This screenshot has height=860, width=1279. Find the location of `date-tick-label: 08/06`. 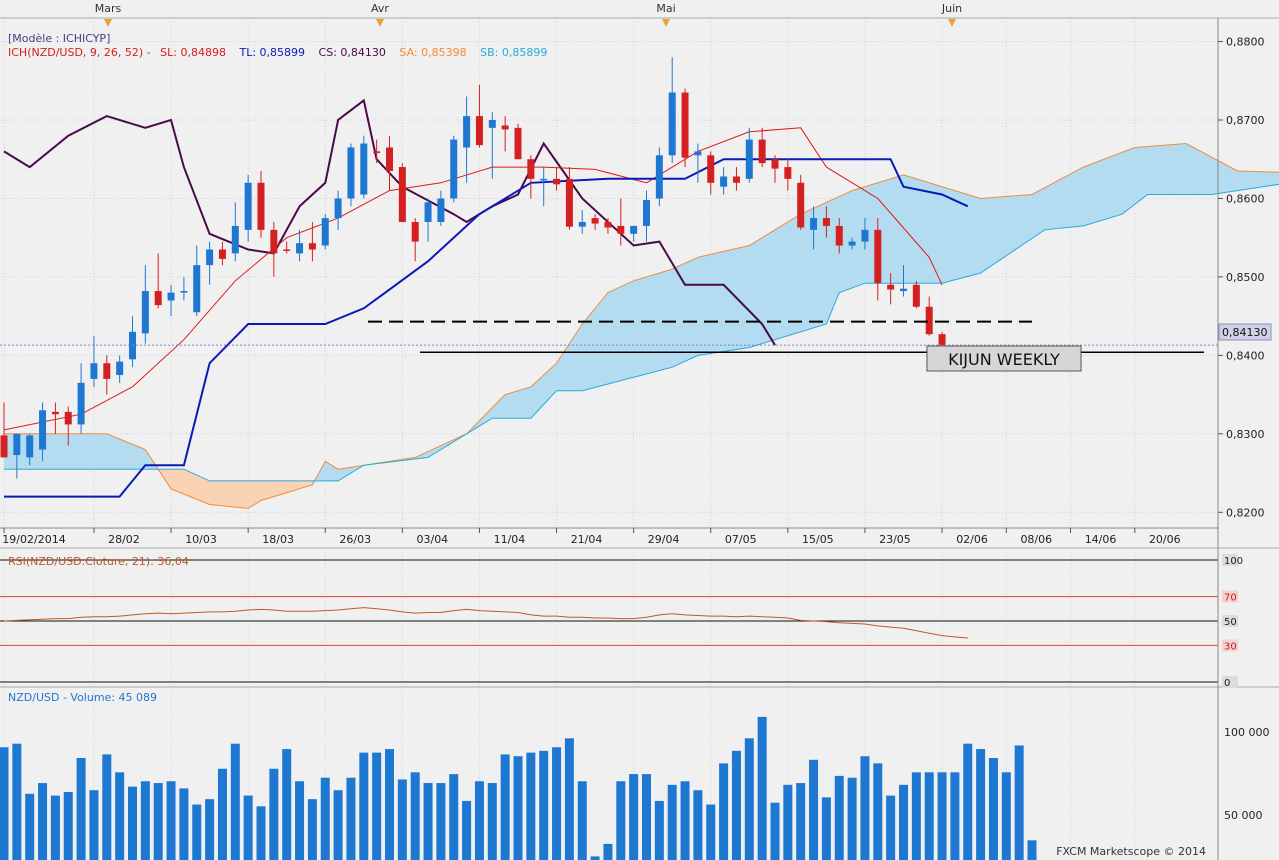

date-tick-label: 08/06 is located at coordinates (1036, 539).